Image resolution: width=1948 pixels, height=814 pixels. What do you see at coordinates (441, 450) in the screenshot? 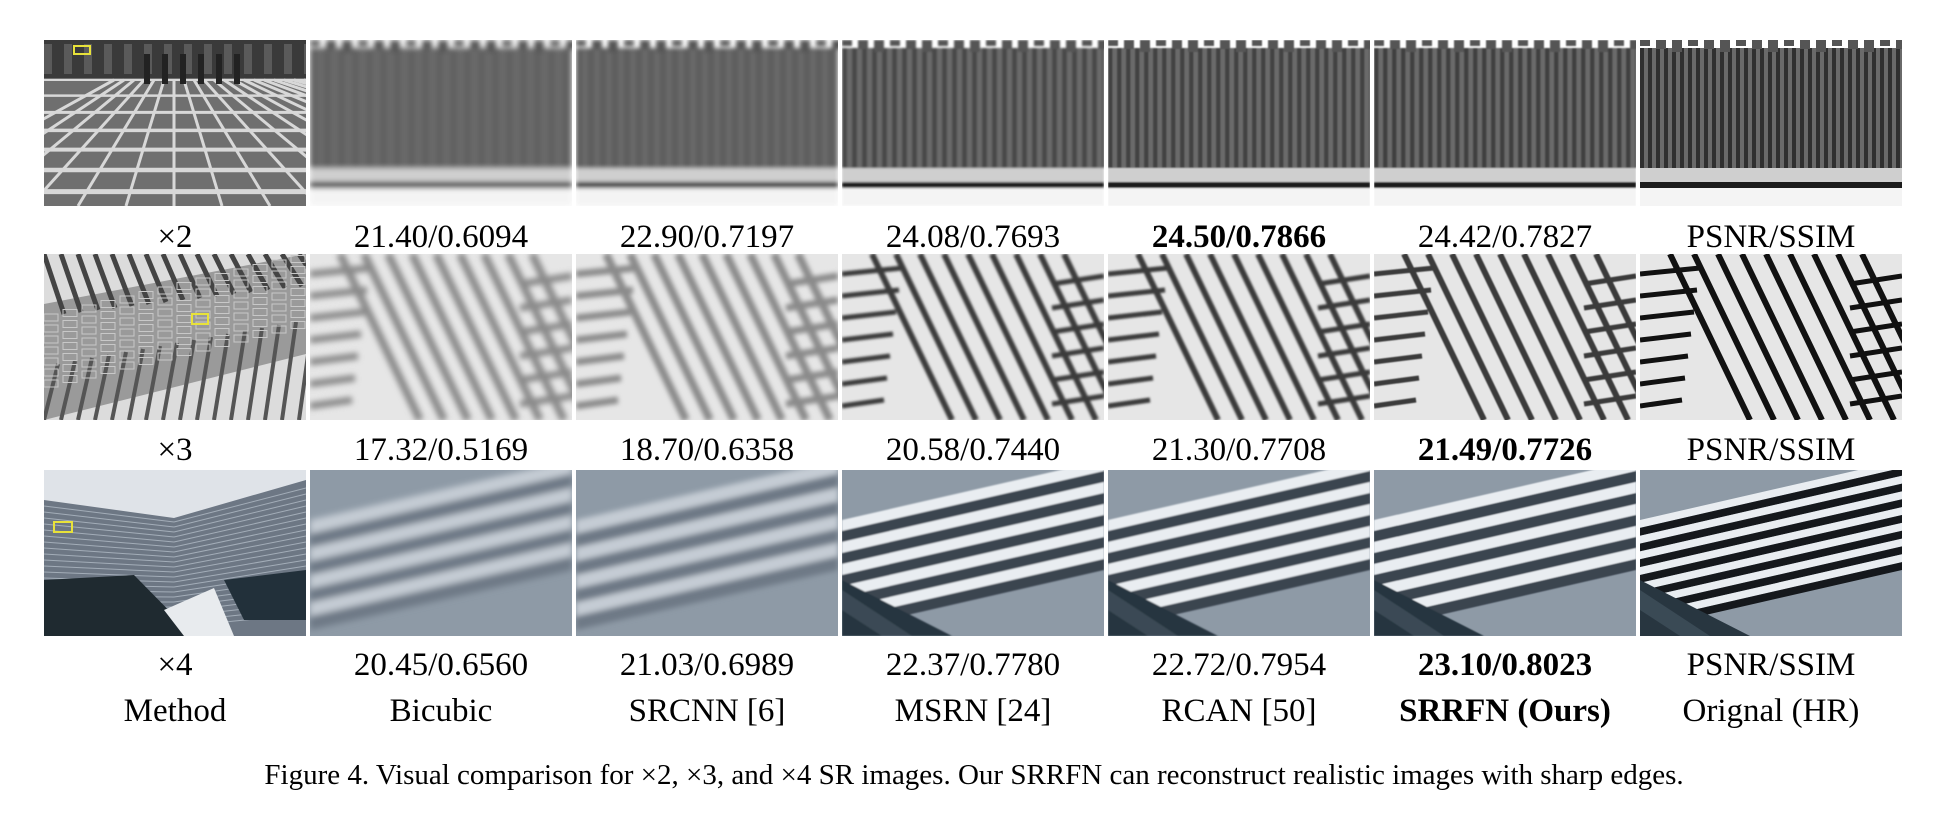
I see `score-row-2-col-1: 17.32/0.5169` at bounding box center [441, 450].